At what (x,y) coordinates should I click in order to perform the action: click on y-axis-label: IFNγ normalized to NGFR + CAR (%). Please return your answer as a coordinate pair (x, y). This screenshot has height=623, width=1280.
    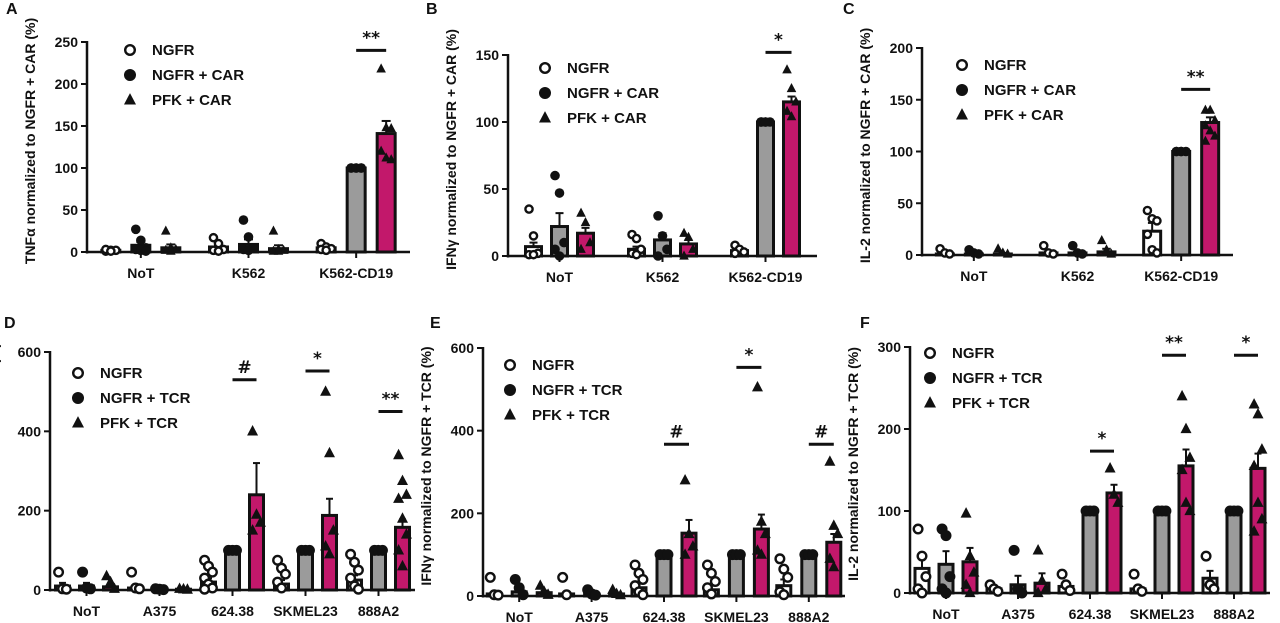
    Looking at the image, I should click on (451, 149).